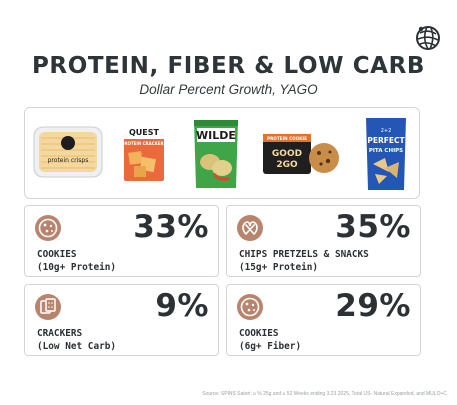 Image resolution: width=457 pixels, height=405 pixels. Describe the element at coordinates (386, 131) in the screenshot. I see `svg-text: 2+2` at that location.